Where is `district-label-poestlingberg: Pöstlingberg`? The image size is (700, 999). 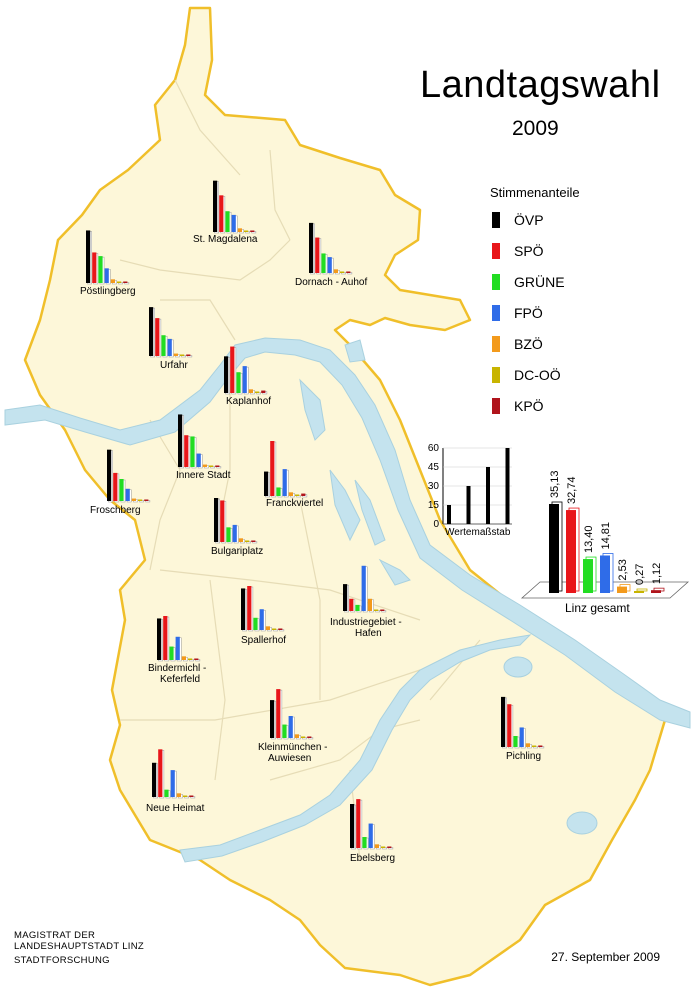 district-label-poestlingberg: Pöstlingberg is located at coordinates (108, 291).